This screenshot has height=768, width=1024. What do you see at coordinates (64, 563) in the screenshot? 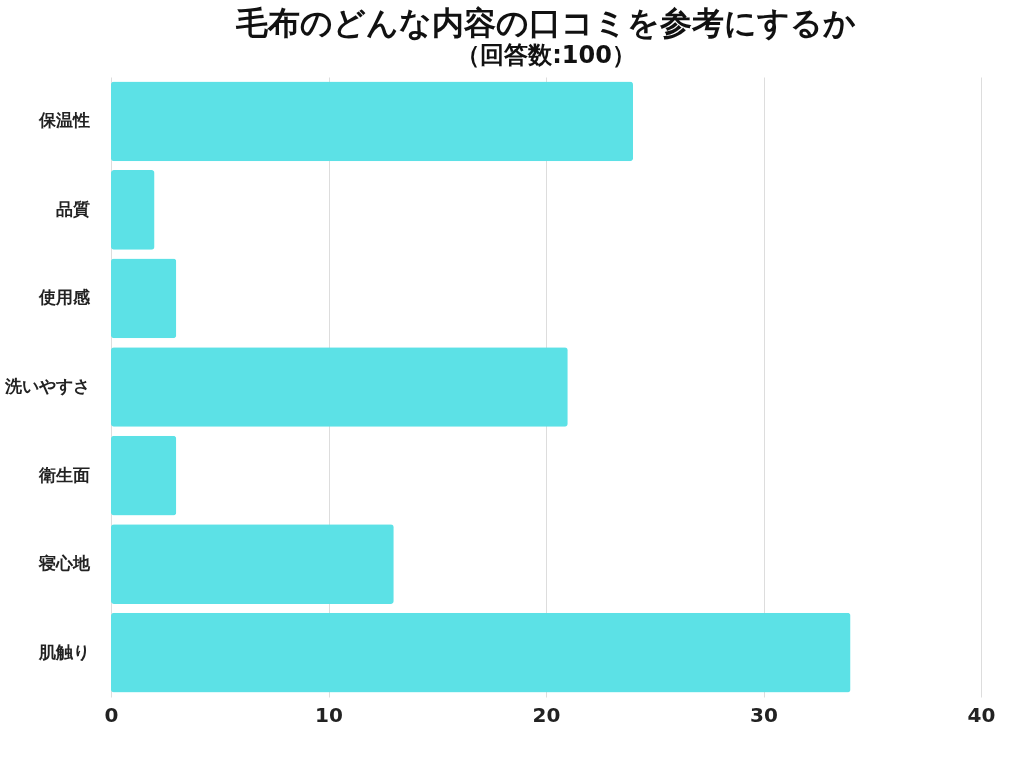
I see `y-tick-label: 寝心地` at bounding box center [64, 563].